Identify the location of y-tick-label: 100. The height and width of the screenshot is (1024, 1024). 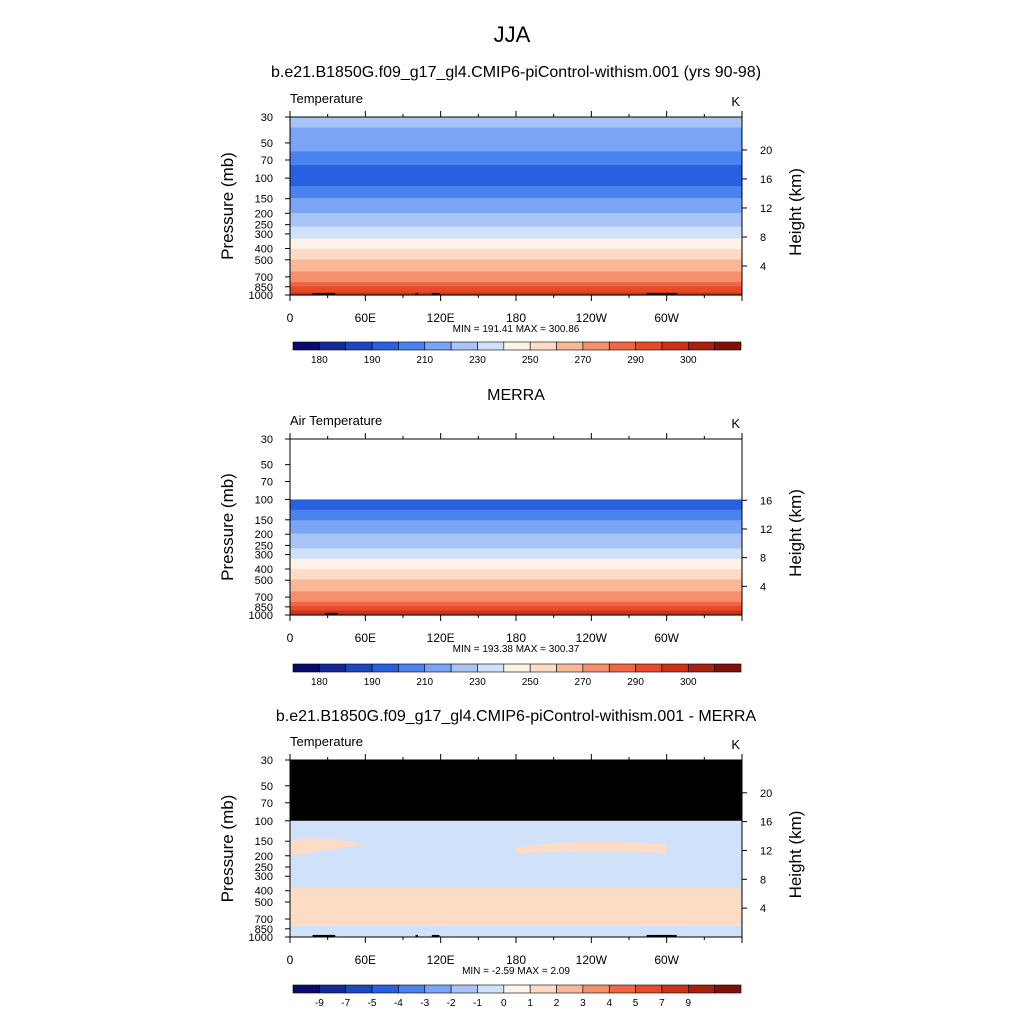
(264, 179).